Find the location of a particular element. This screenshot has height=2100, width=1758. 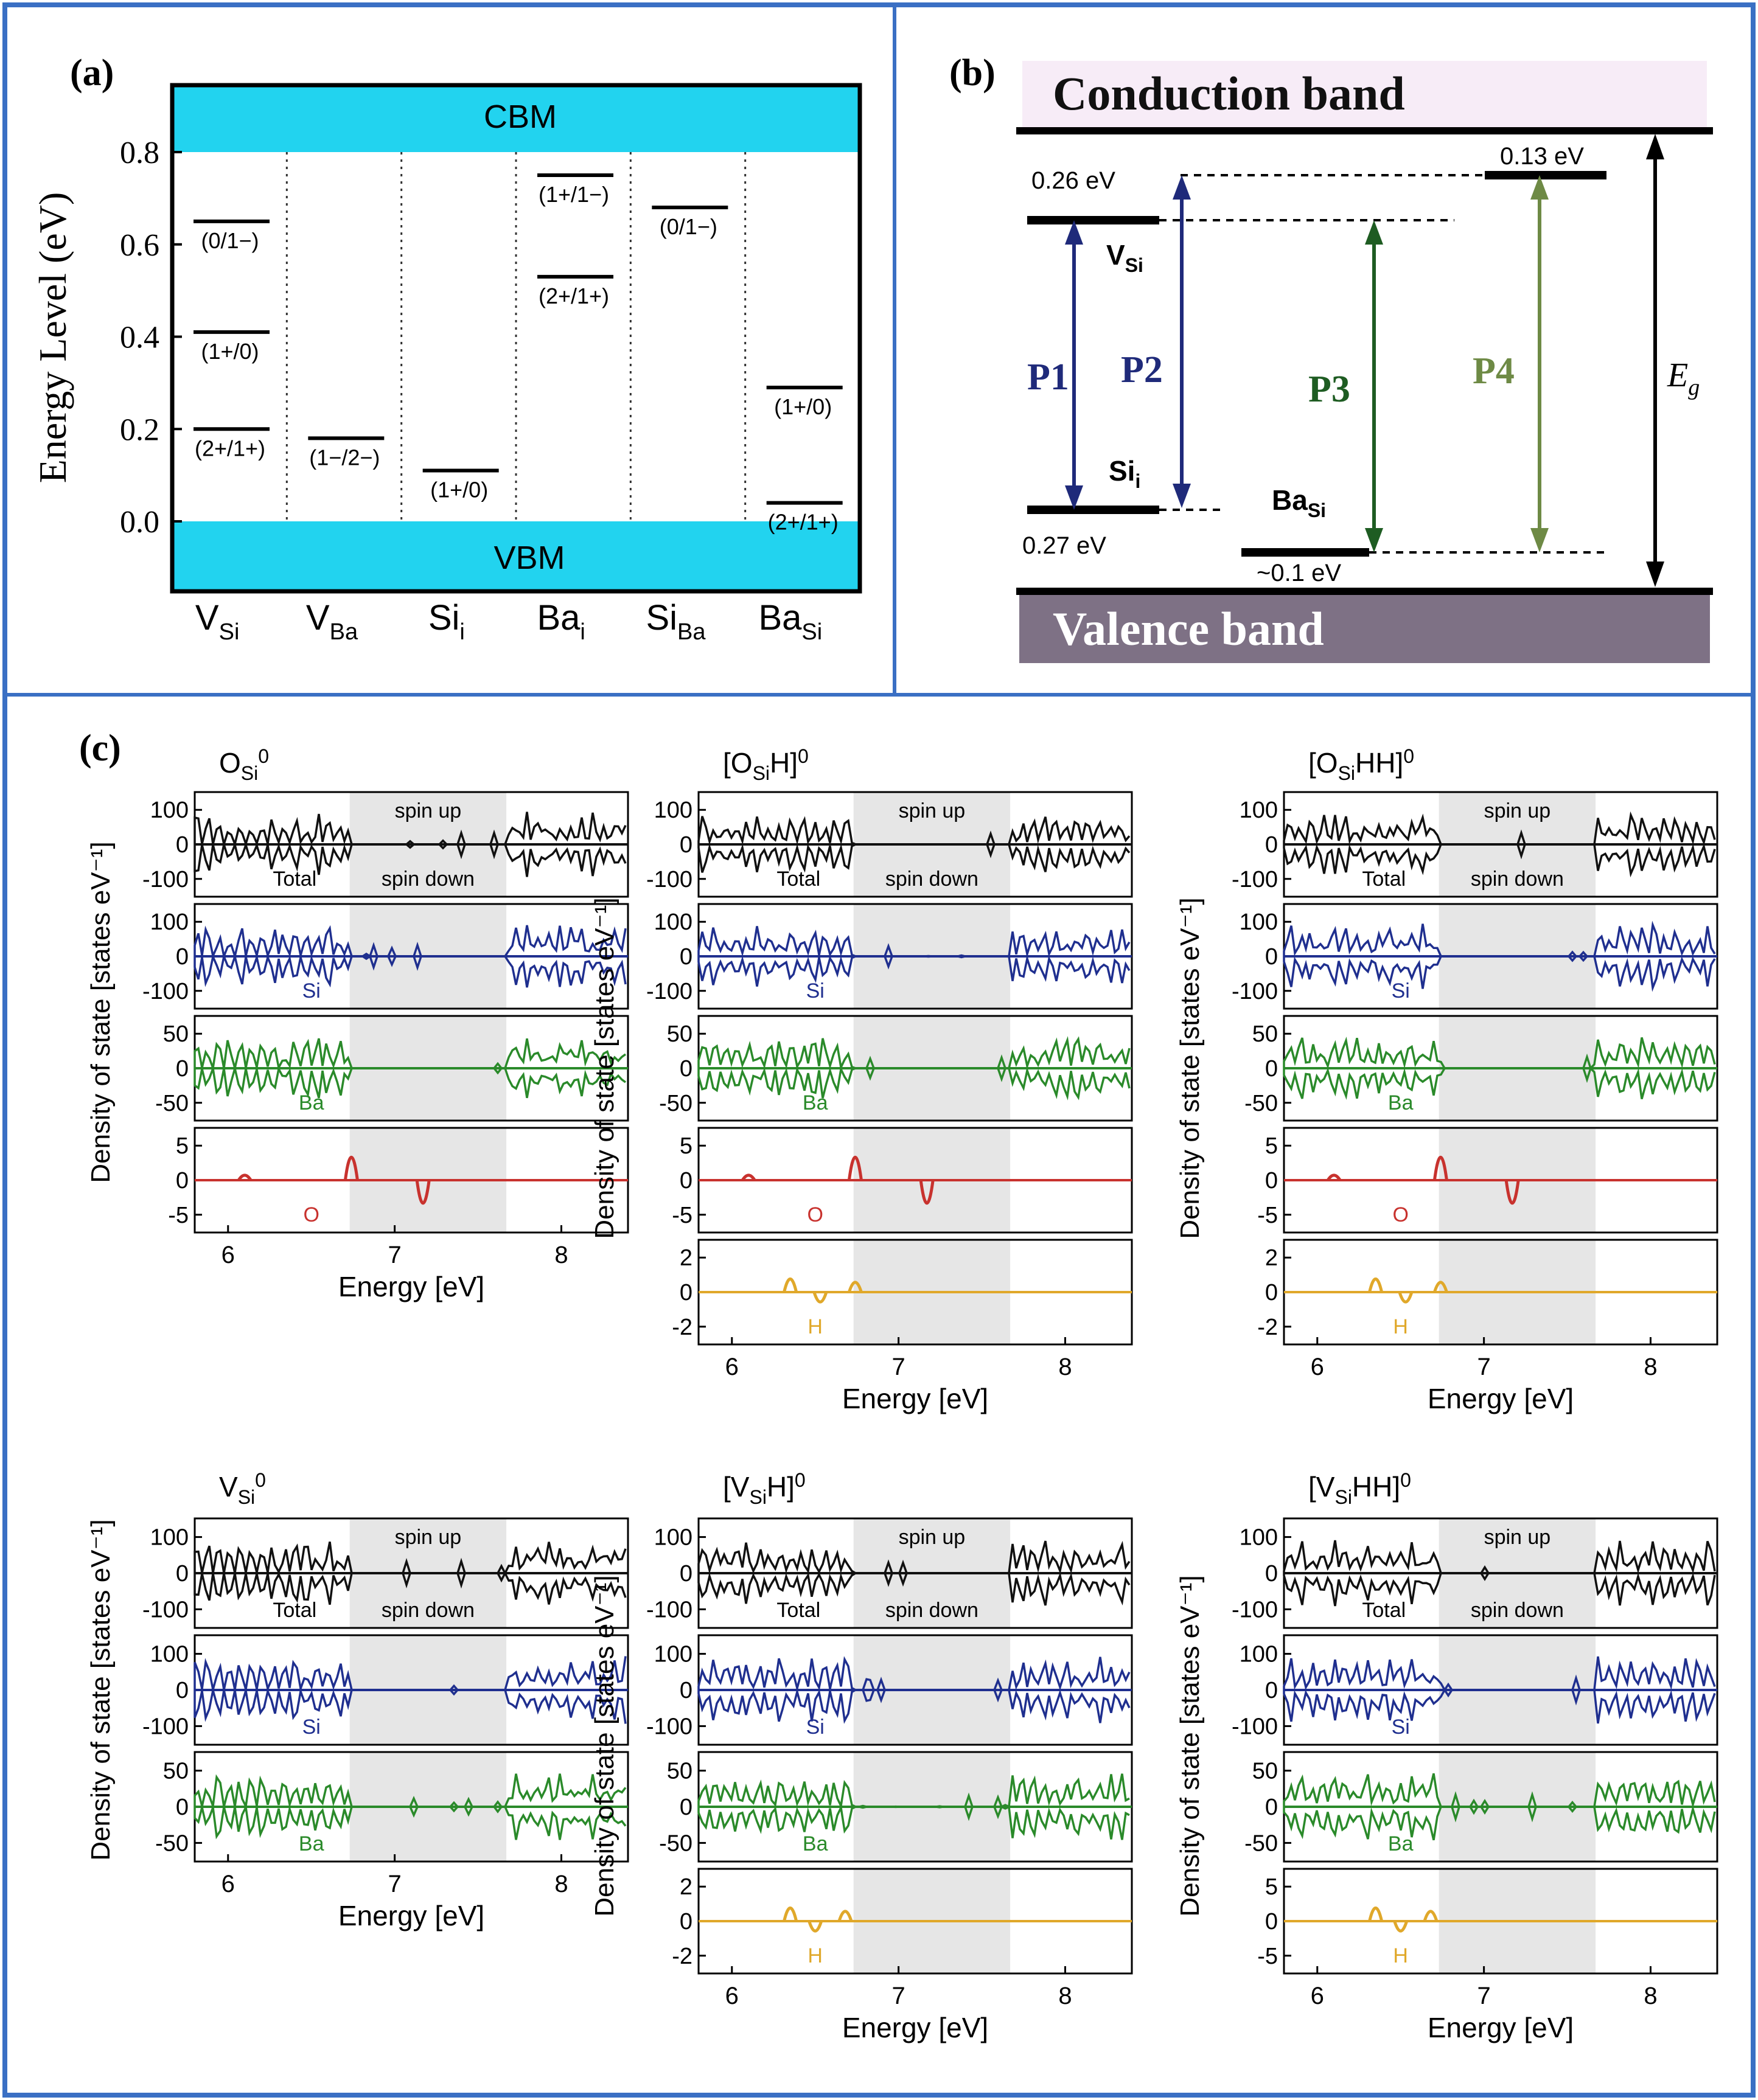

dos-plot-title: [OSiHH]0 is located at coordinates (1361, 764).